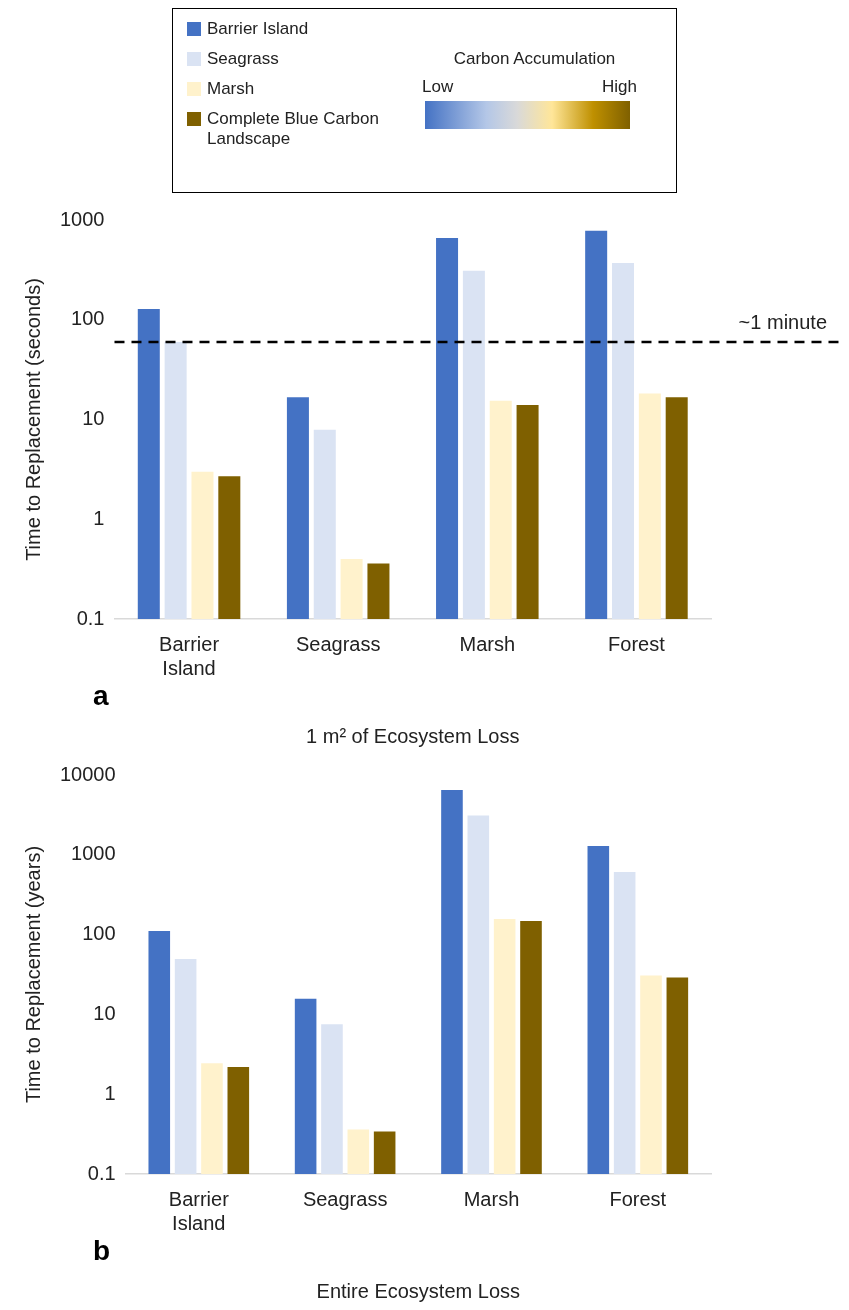  What do you see at coordinates (619, 87) in the screenshot?
I see `text: High` at bounding box center [619, 87].